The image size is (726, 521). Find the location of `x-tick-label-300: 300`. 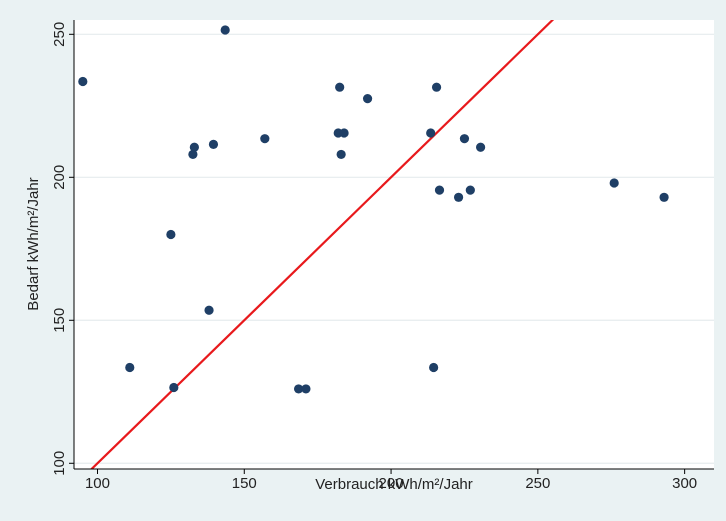

x-tick-label-300: 300 is located at coordinates (684, 483).